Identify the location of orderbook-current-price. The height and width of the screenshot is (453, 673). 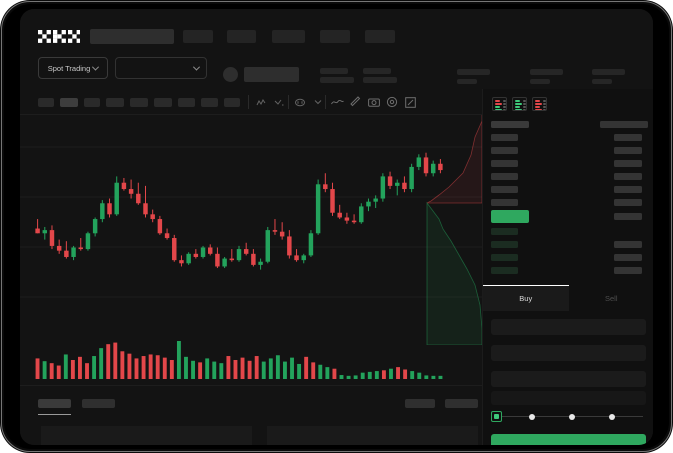
(510, 216).